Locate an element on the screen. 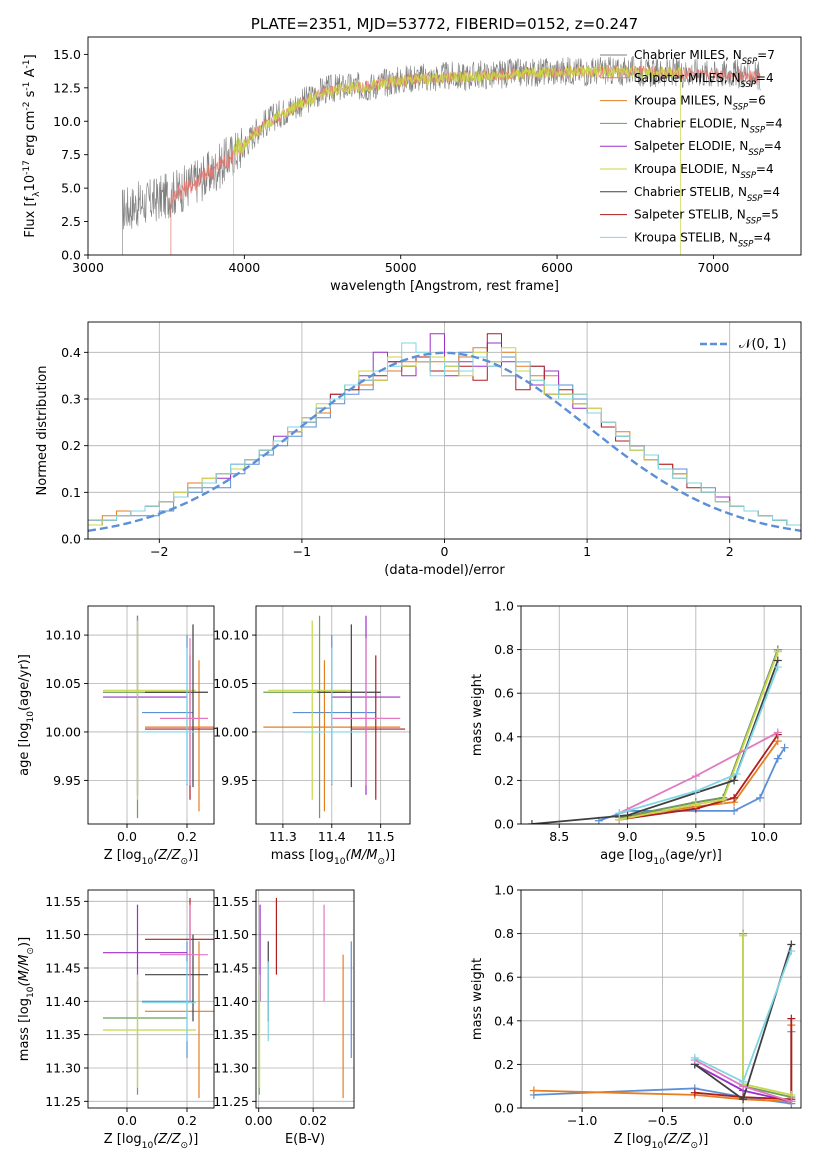 This screenshot has width=819, height=1170. residuals-ytick-label: 0.1 is located at coordinates (71, 492).